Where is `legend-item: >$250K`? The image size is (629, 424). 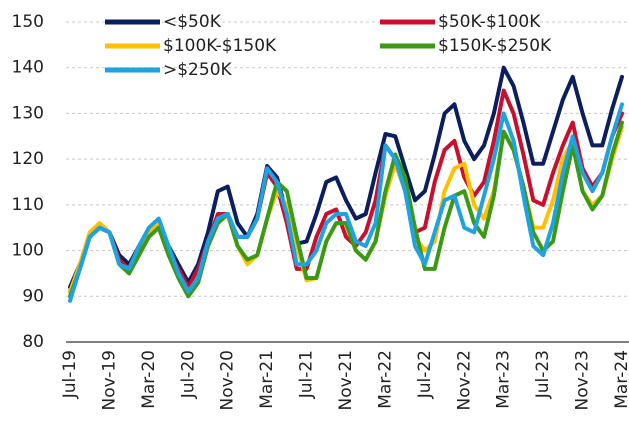 legend-item: >$250K is located at coordinates (169, 70).